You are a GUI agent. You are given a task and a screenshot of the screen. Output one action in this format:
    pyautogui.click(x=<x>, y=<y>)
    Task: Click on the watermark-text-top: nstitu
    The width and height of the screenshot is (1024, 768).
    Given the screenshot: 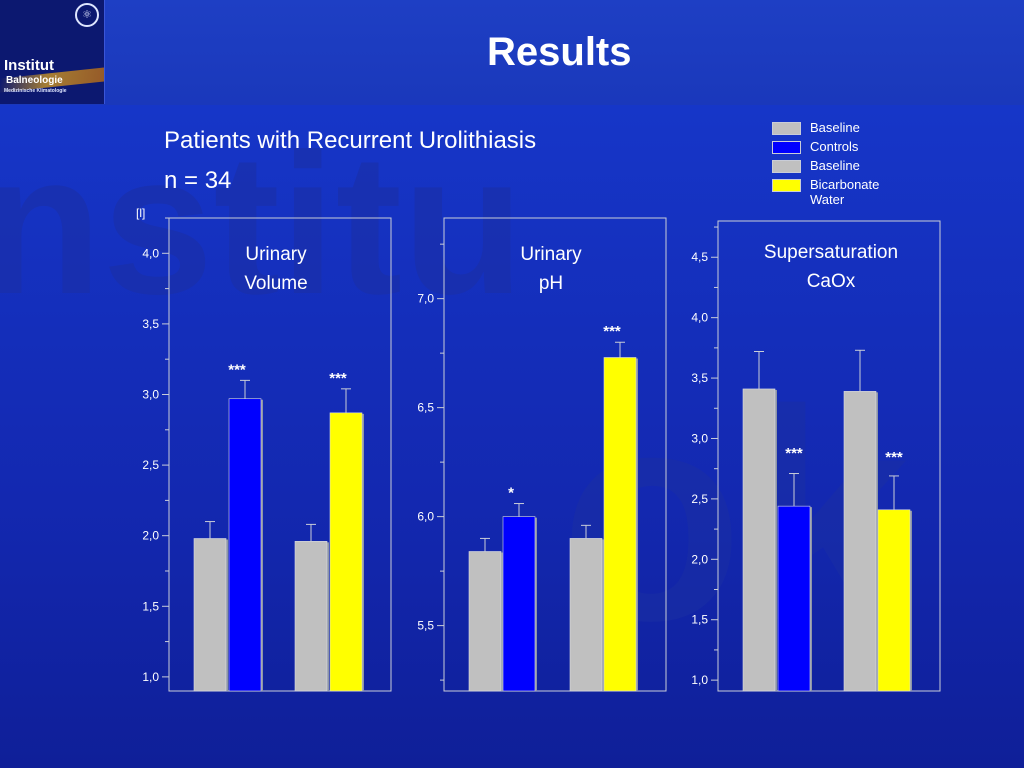 What is the action you would take?
    pyautogui.click(x=262, y=224)
    